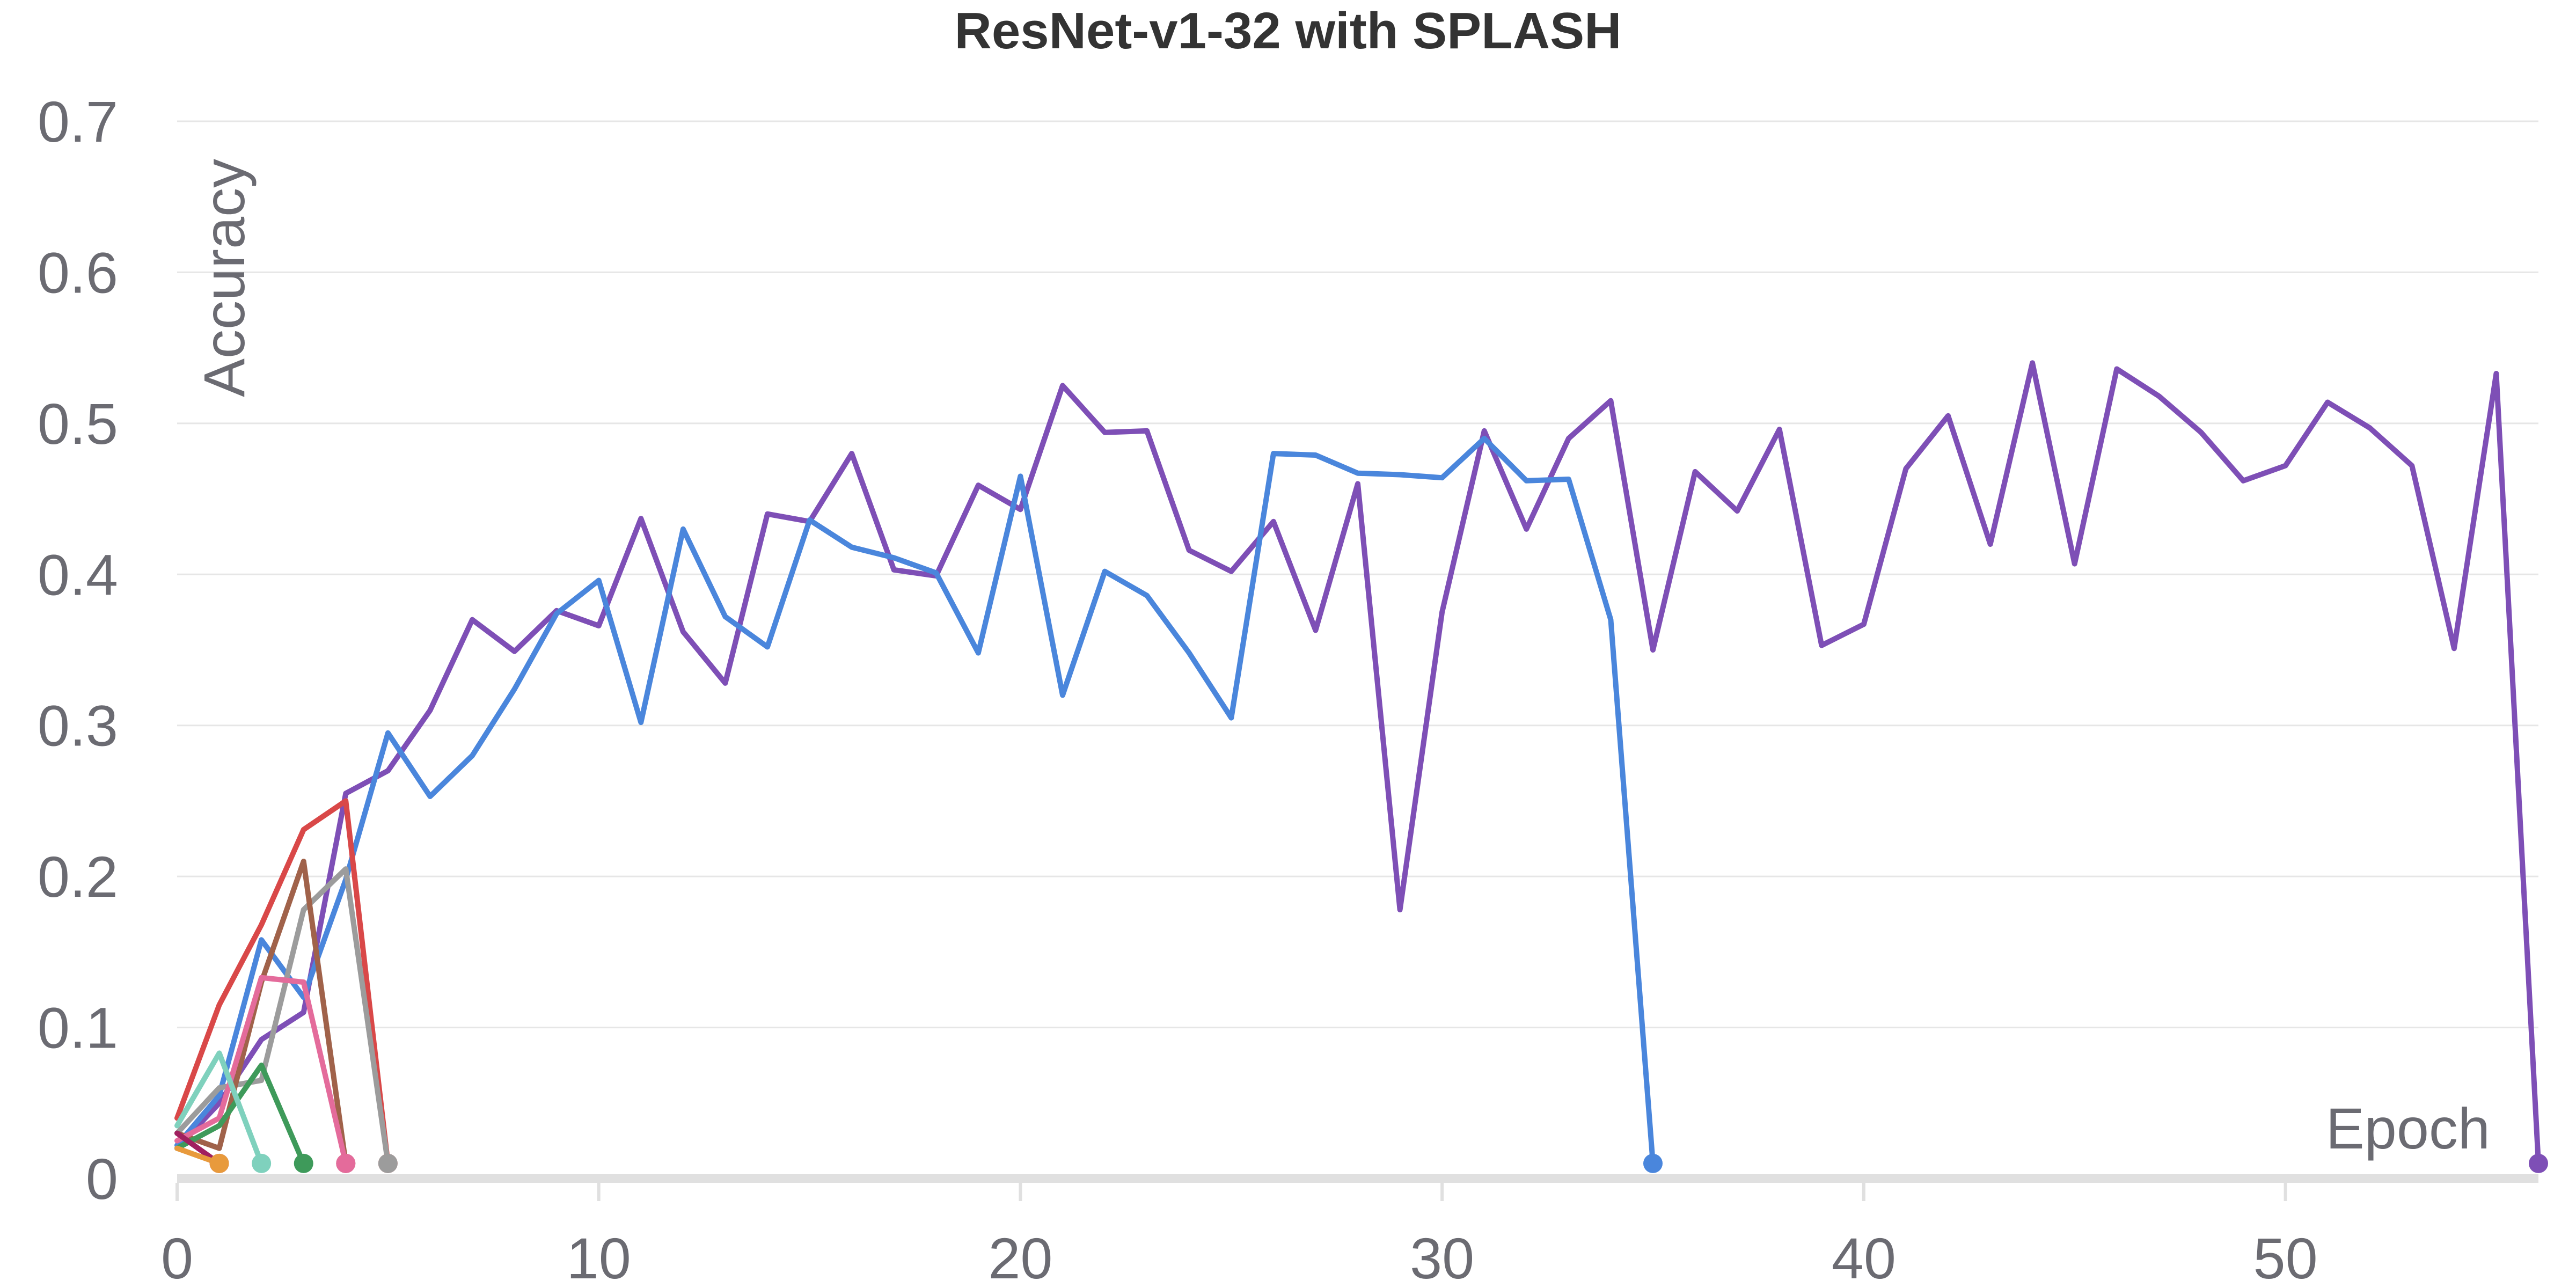 This screenshot has width=2576, height=1288. What do you see at coordinates (1442, 1257) in the screenshot?
I see `x-tick-label: 30` at bounding box center [1442, 1257].